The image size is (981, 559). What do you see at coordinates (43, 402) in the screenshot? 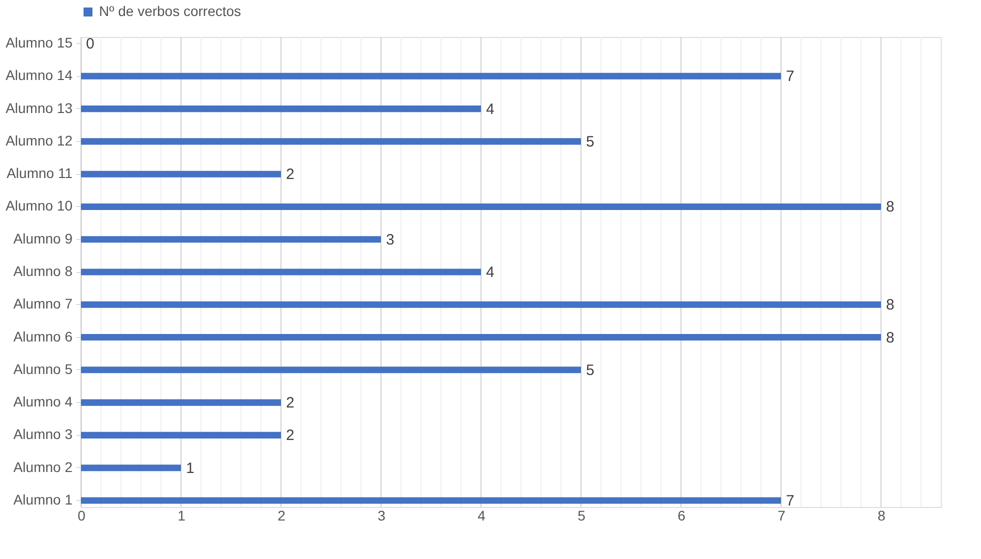
I see `y-tick-label: Alumno 4` at bounding box center [43, 402].